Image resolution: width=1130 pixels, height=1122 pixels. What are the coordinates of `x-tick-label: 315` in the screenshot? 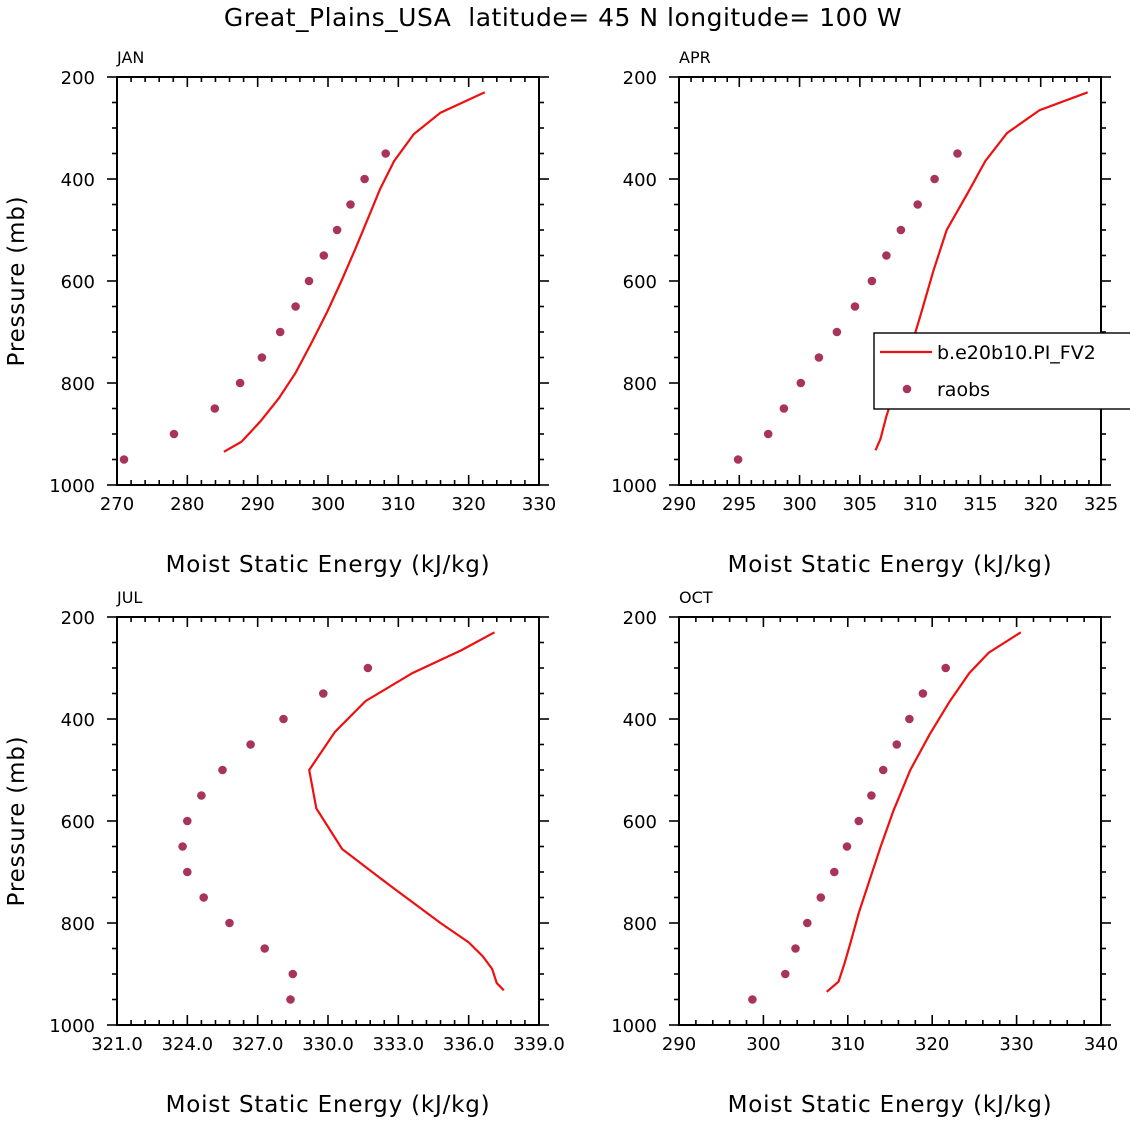 It's located at (980, 504).